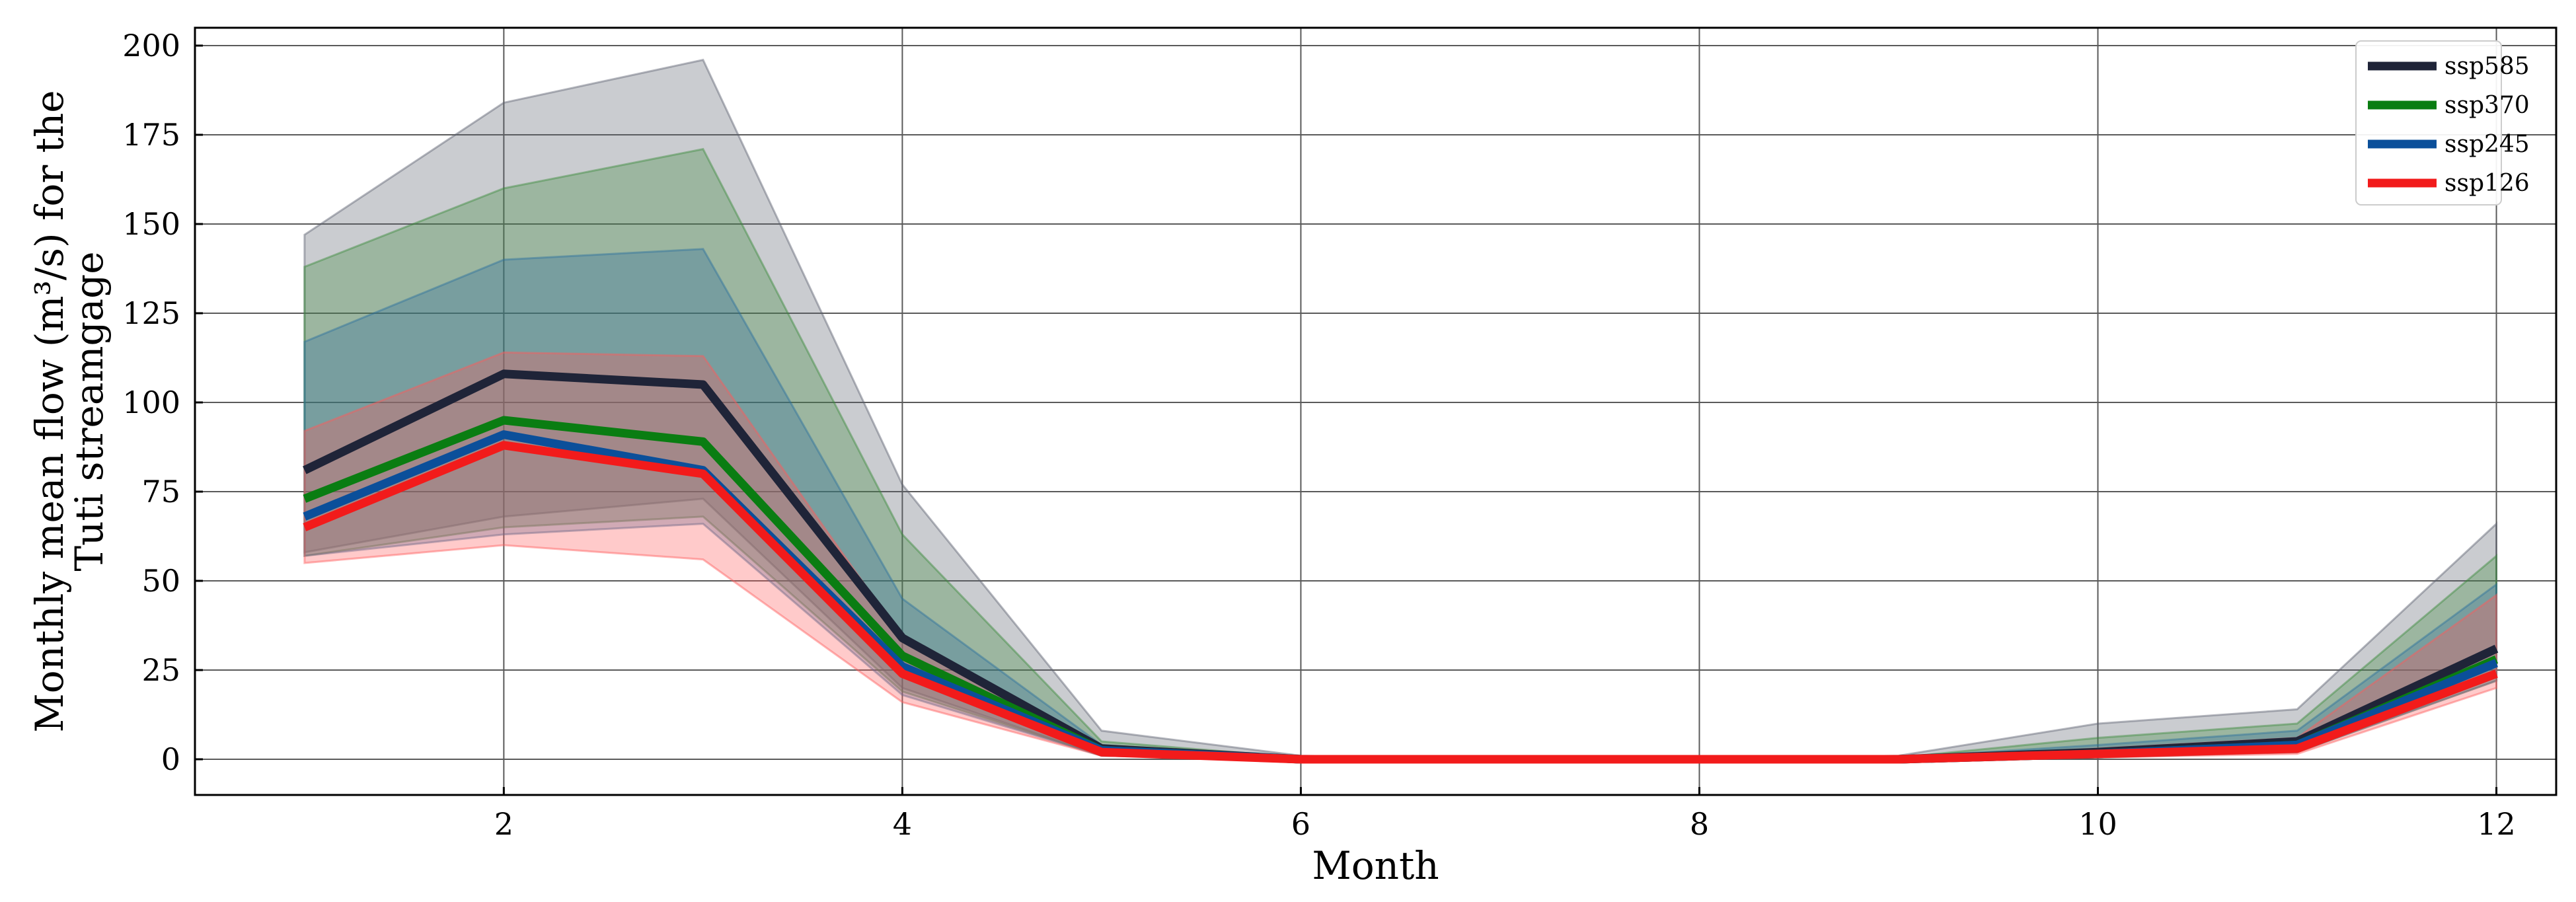 The image size is (2576, 902). I want to click on x-tick-label: 4, so click(903, 824).